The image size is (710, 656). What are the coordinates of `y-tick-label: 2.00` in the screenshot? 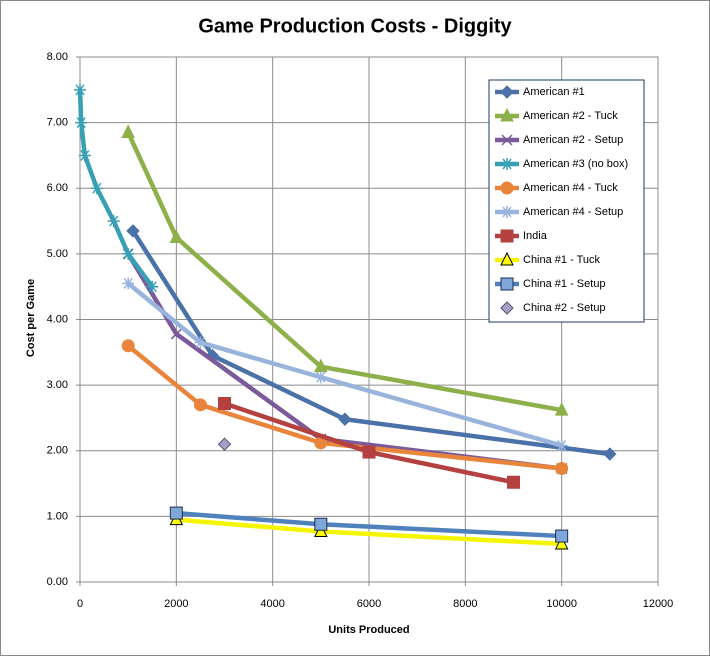 It's located at (57, 451).